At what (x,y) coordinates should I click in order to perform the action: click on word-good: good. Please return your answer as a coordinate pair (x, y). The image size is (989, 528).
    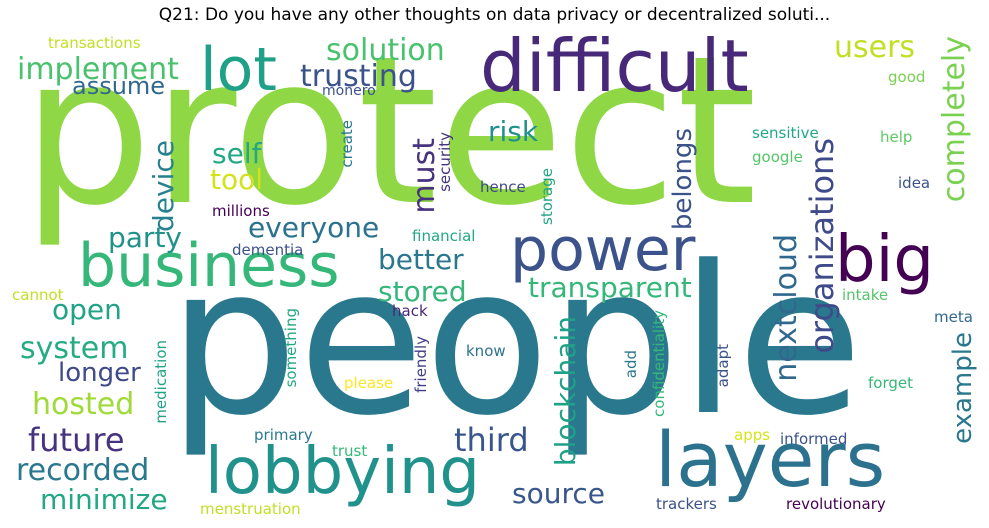
    Looking at the image, I should click on (907, 77).